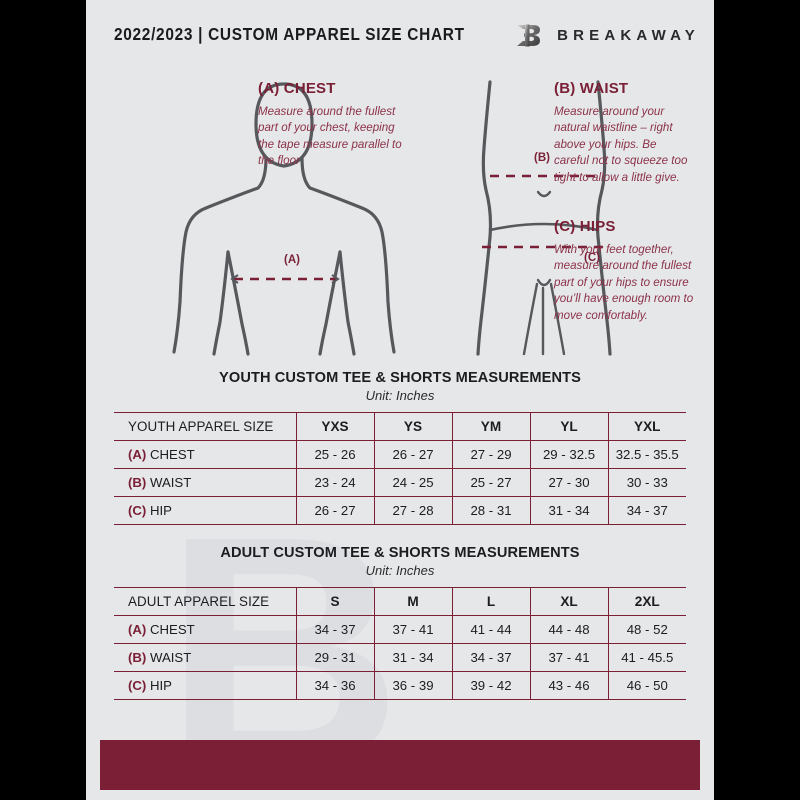 This screenshot has width=800, height=800. Describe the element at coordinates (413, 454) in the screenshot. I see `youth-chest-ys: 26 - 27` at that location.